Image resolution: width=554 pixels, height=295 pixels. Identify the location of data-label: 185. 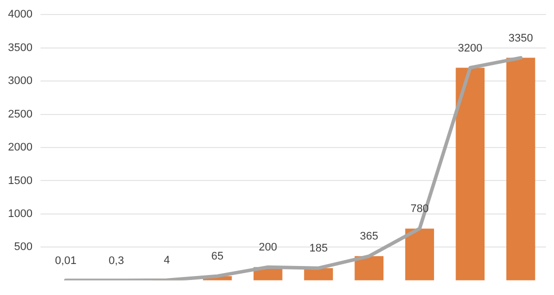
(318, 248).